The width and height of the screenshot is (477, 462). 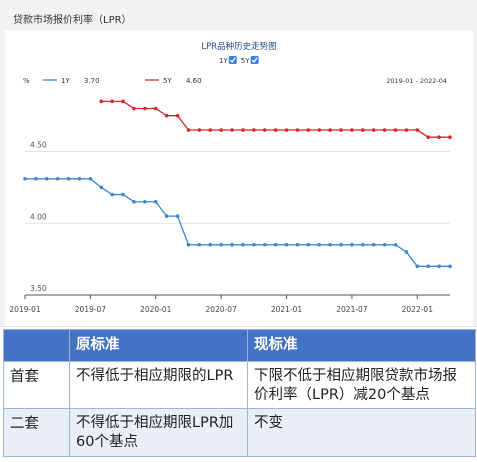 I want to click on x-tick-label: 2020-01, so click(x=156, y=309).